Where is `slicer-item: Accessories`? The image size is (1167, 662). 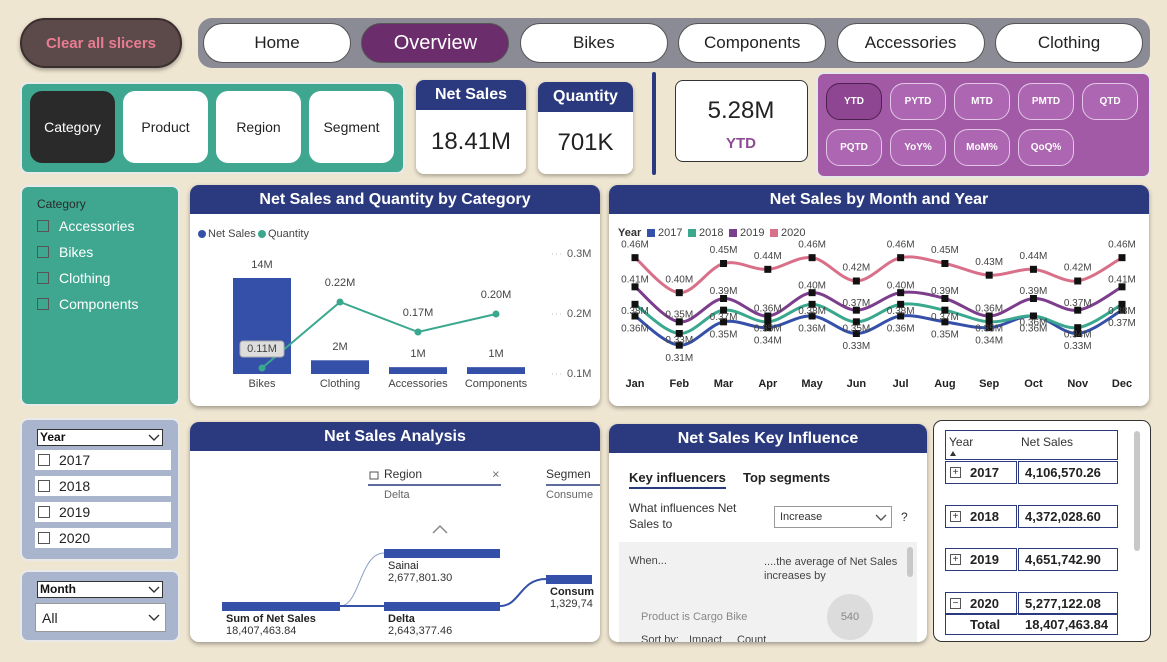
slicer-item: Accessories is located at coordinates (97, 226).